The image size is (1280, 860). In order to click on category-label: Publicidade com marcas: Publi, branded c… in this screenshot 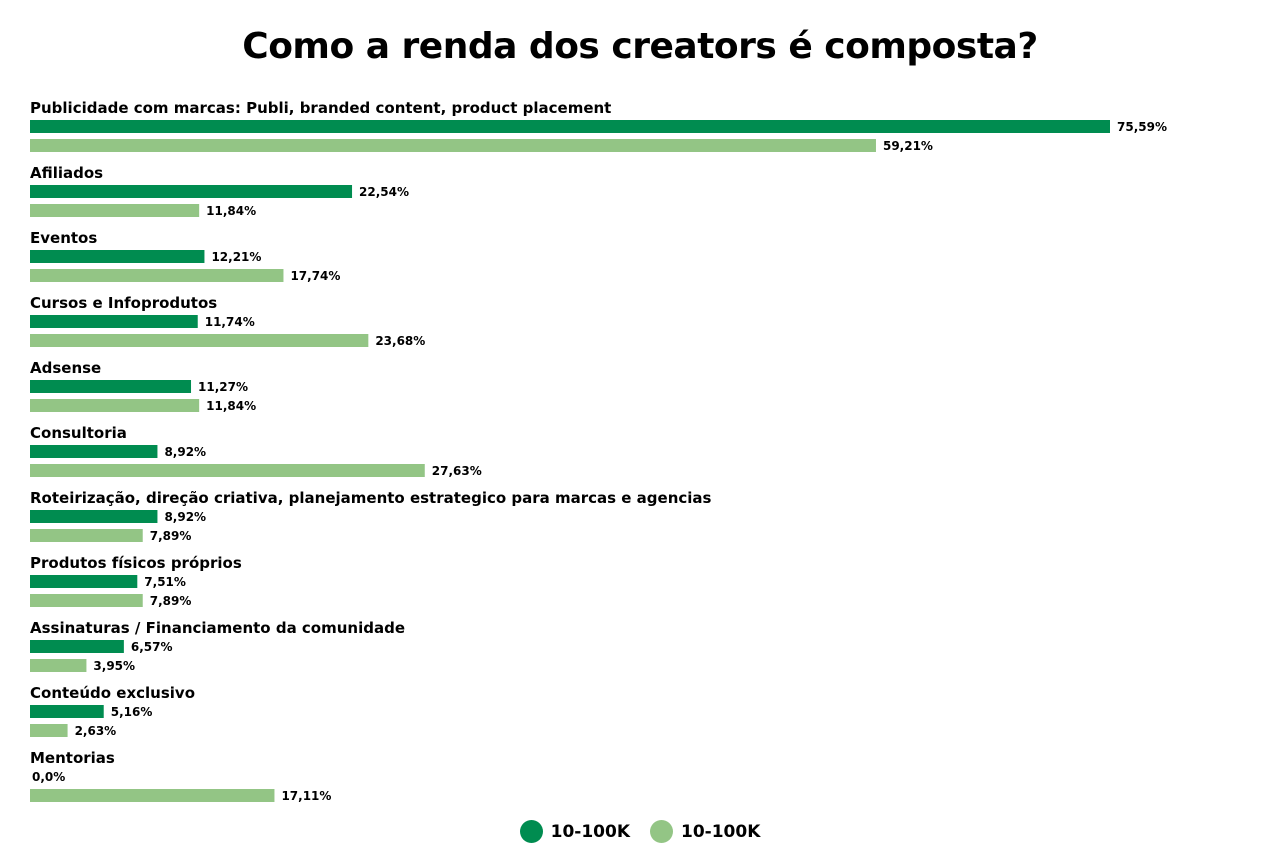, I will do `click(320, 108)`.